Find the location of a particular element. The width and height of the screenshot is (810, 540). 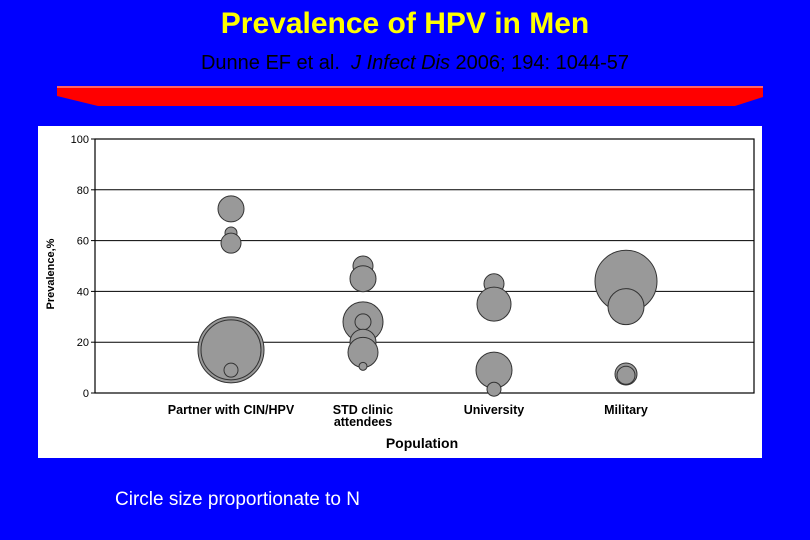

x-category-label: STD clinic is located at coordinates (363, 410).